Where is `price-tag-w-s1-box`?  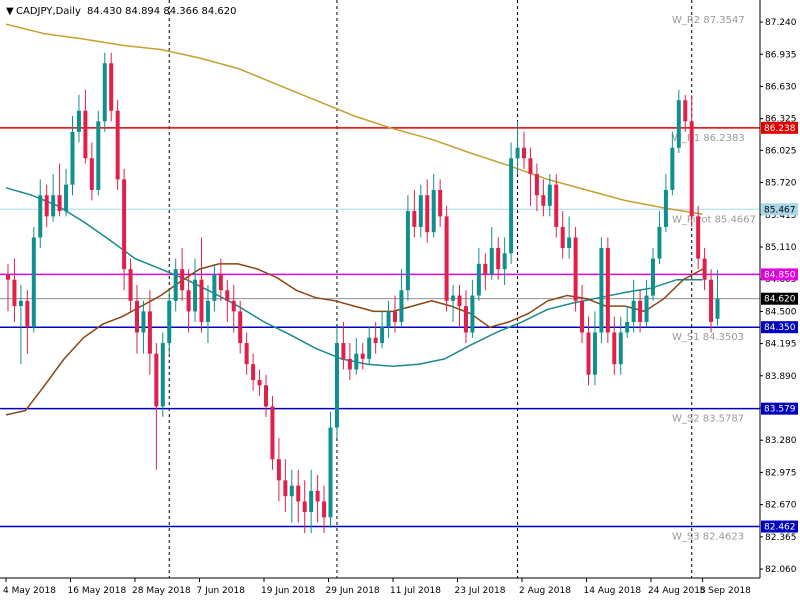
price-tag-w-s1-box is located at coordinates (779, 327).